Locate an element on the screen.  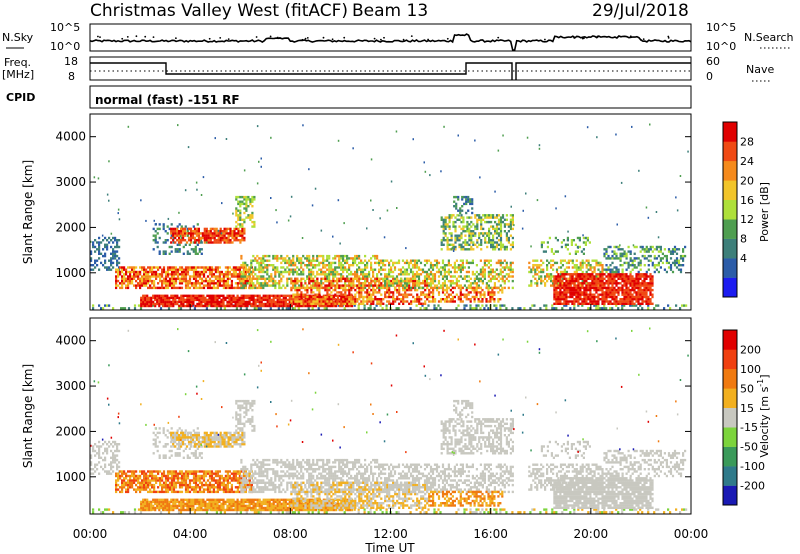
freq-tick-high: 18 is located at coordinates (71, 61).